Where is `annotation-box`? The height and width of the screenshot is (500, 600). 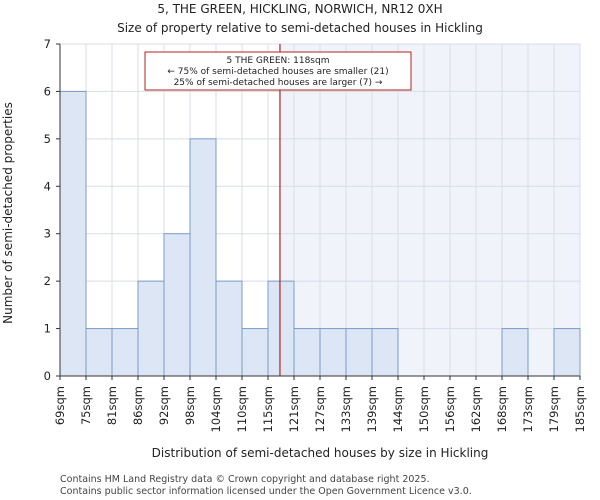
annotation-box is located at coordinates (278, 71).